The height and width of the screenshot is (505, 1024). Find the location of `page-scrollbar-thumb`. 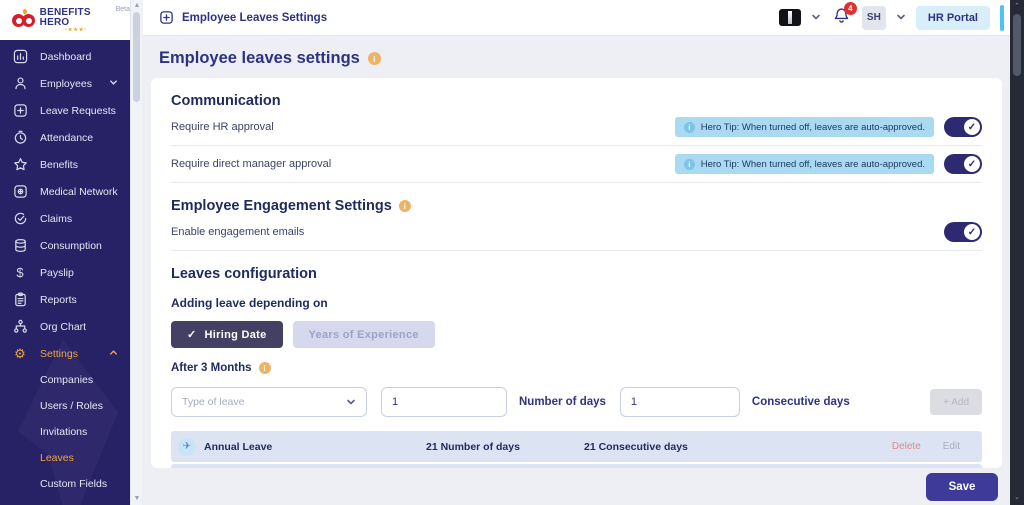

page-scrollbar-thumb is located at coordinates (1017, 45).